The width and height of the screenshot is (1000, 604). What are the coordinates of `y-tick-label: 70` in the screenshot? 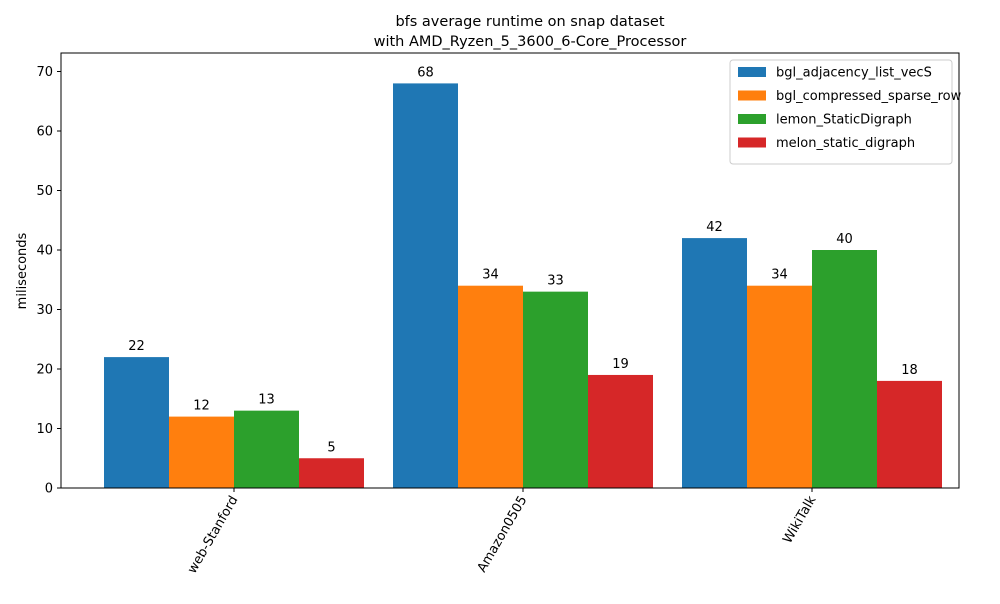 It's located at (44, 72).